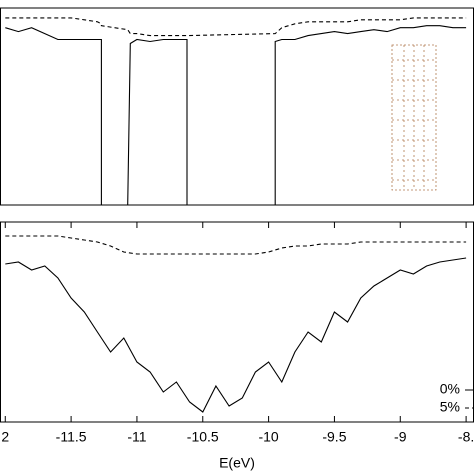 The image size is (474, 474). Describe the element at coordinates (414, 117) in the screenshot. I see `ribbon-icon` at that location.